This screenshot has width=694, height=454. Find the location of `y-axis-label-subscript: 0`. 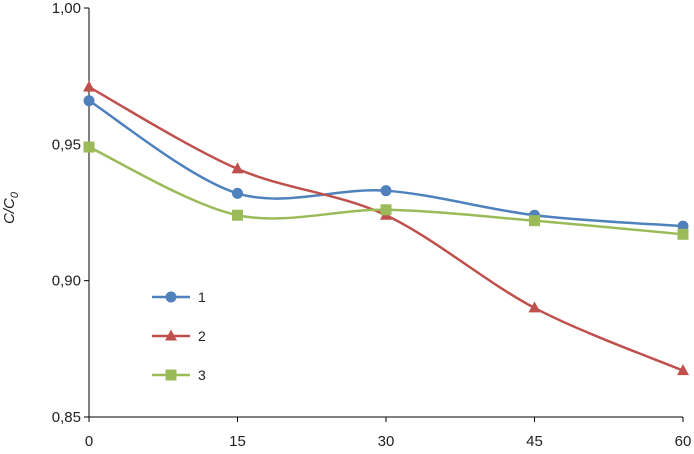

y-axis-label-subscript: 0 is located at coordinates (15, 194).